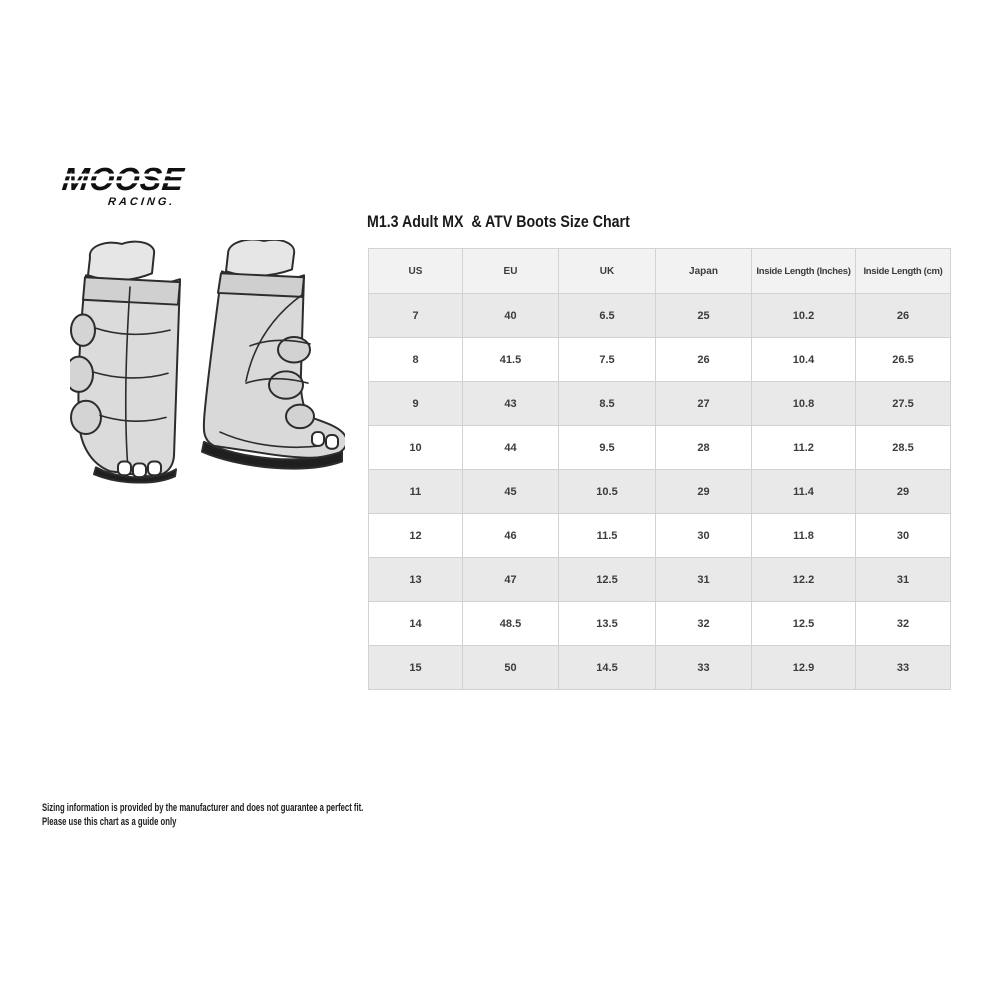 The height and width of the screenshot is (1000, 1000). I want to click on table-cell: 12, so click(415, 535).